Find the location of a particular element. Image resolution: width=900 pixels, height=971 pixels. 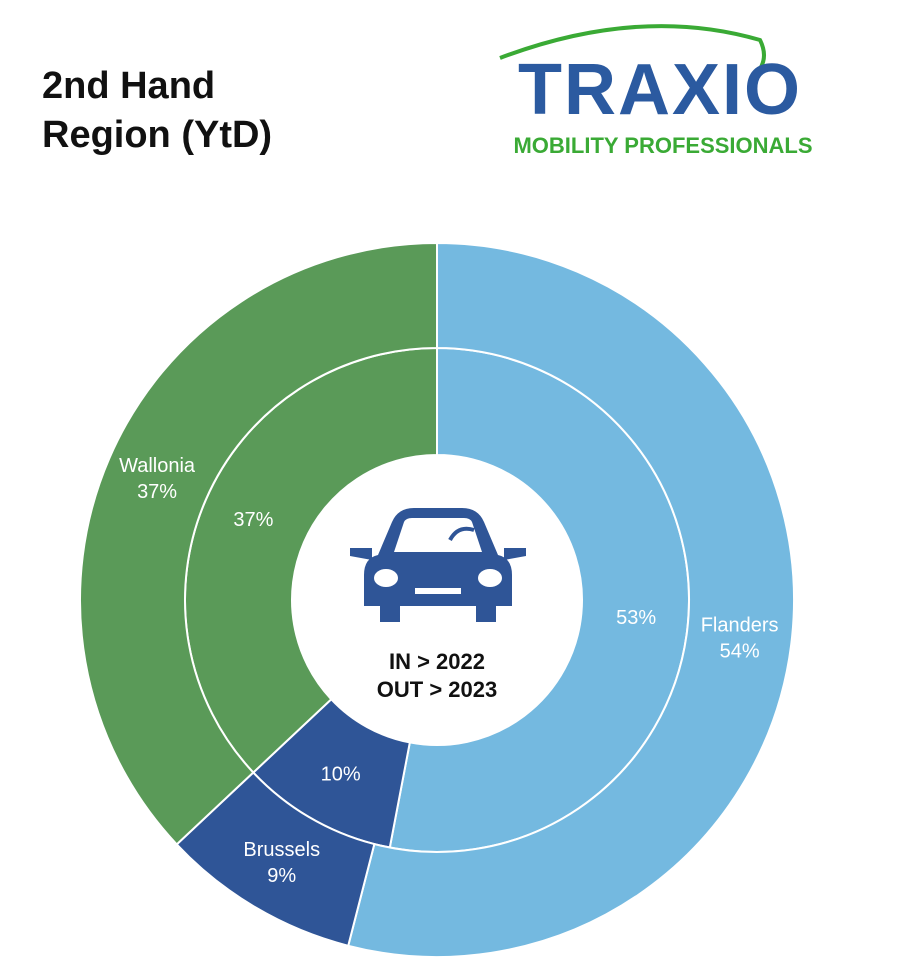

center-label: OUT > 2023 is located at coordinates (437, 689).